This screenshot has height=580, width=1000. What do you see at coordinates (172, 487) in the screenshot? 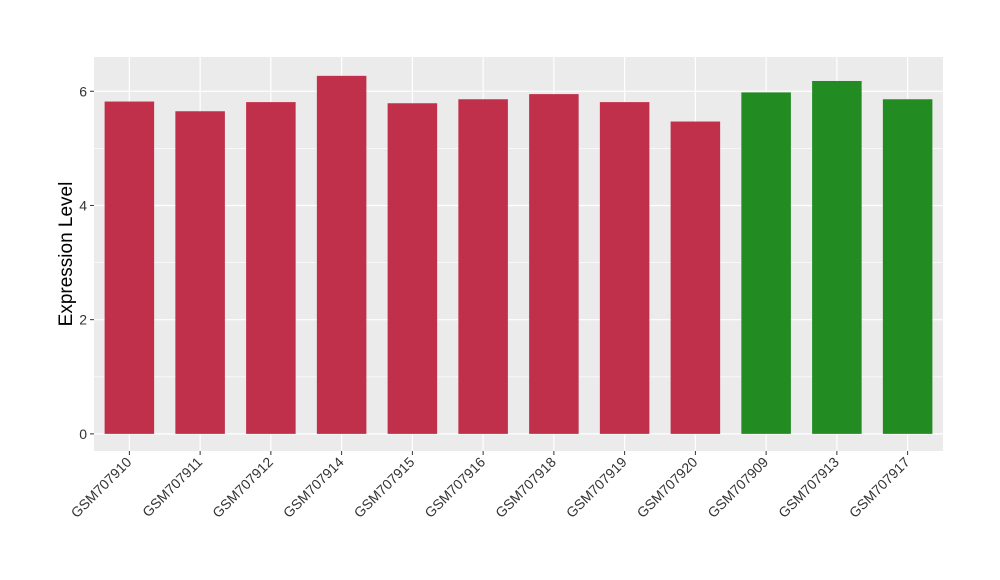
I see `x-tick-label: GSM707911` at bounding box center [172, 487].